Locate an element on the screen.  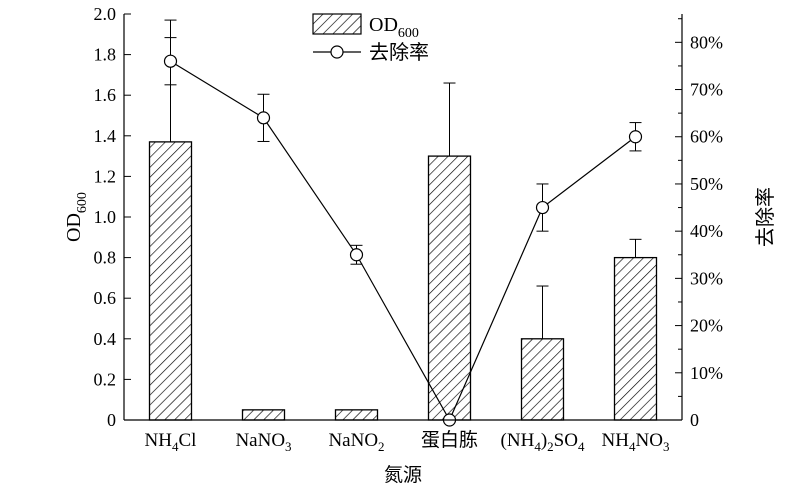
legend-label-removal-rate: 去除率 is located at coordinates (399, 52).